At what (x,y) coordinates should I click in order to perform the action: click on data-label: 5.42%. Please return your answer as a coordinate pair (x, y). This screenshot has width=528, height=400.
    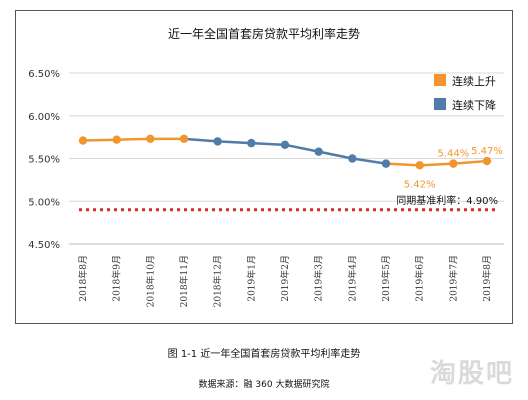
    Looking at the image, I should click on (420, 184).